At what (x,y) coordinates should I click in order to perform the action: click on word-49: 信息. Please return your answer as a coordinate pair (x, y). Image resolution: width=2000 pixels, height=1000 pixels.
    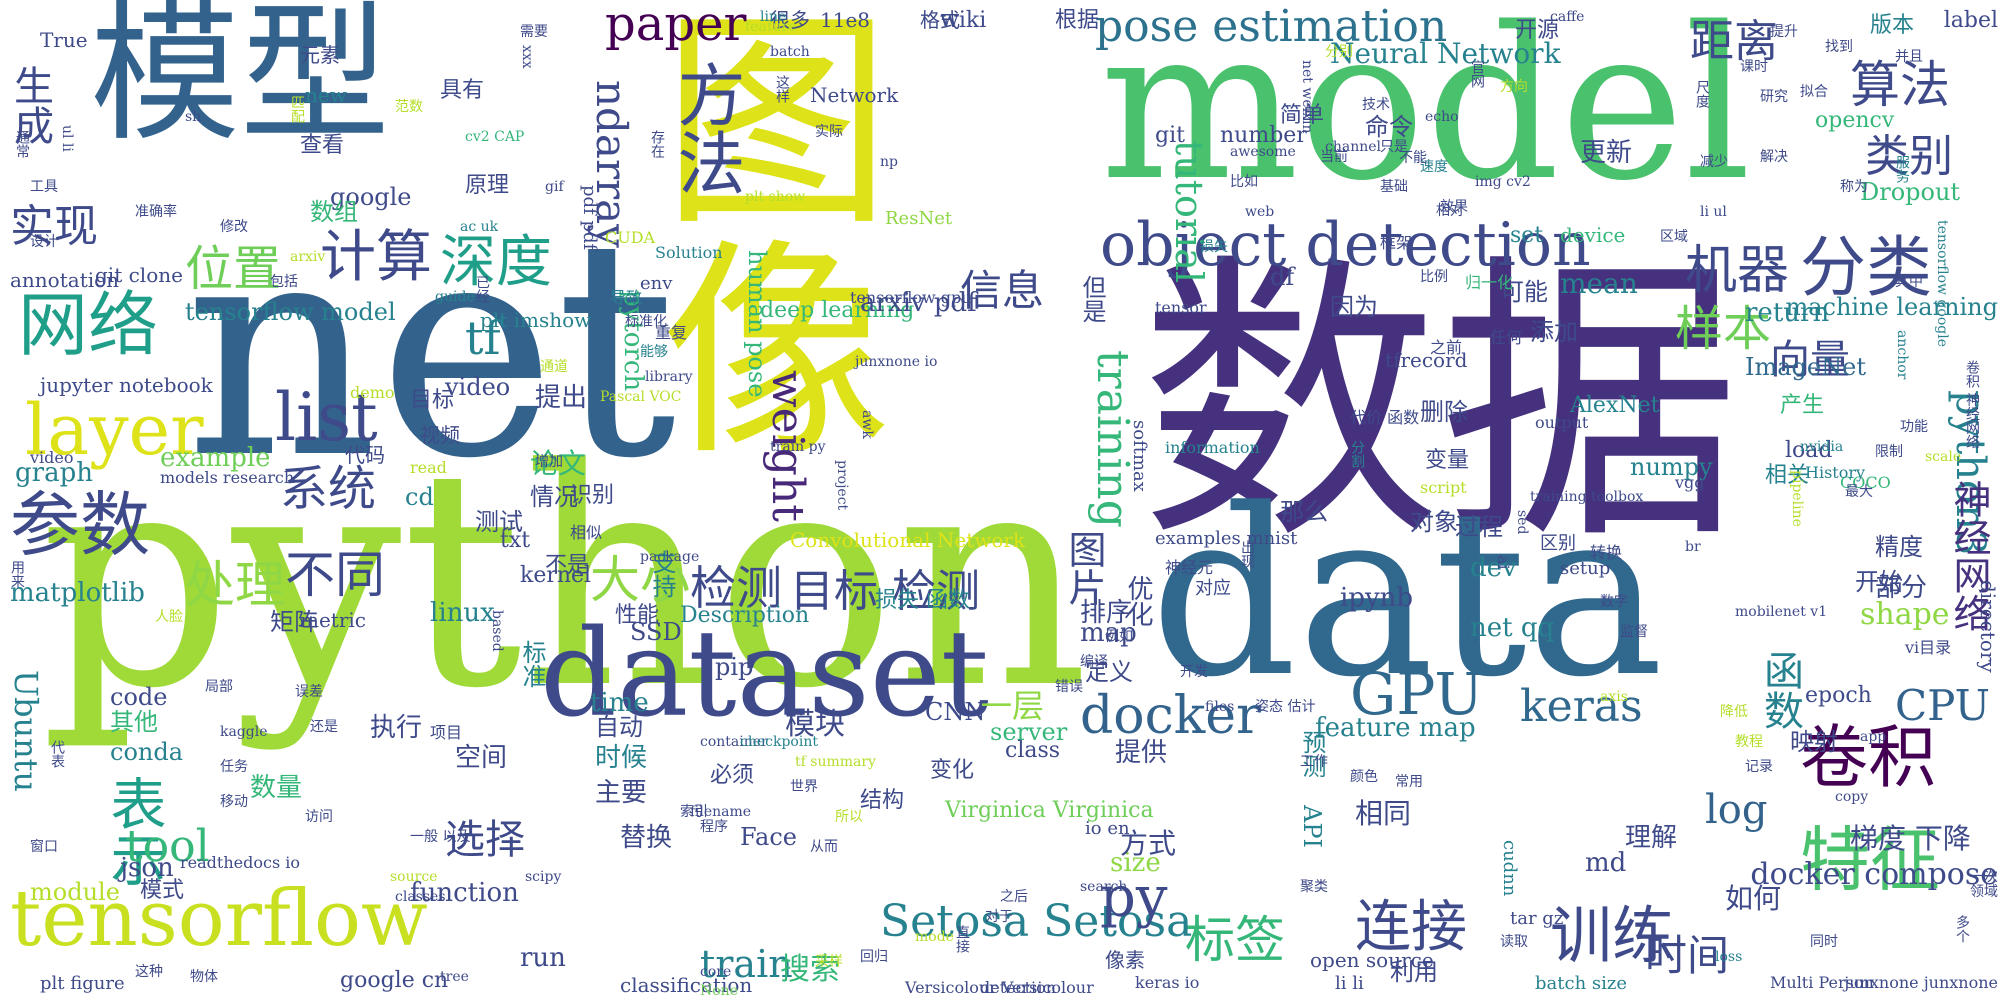
    Looking at the image, I should click on (1002, 290).